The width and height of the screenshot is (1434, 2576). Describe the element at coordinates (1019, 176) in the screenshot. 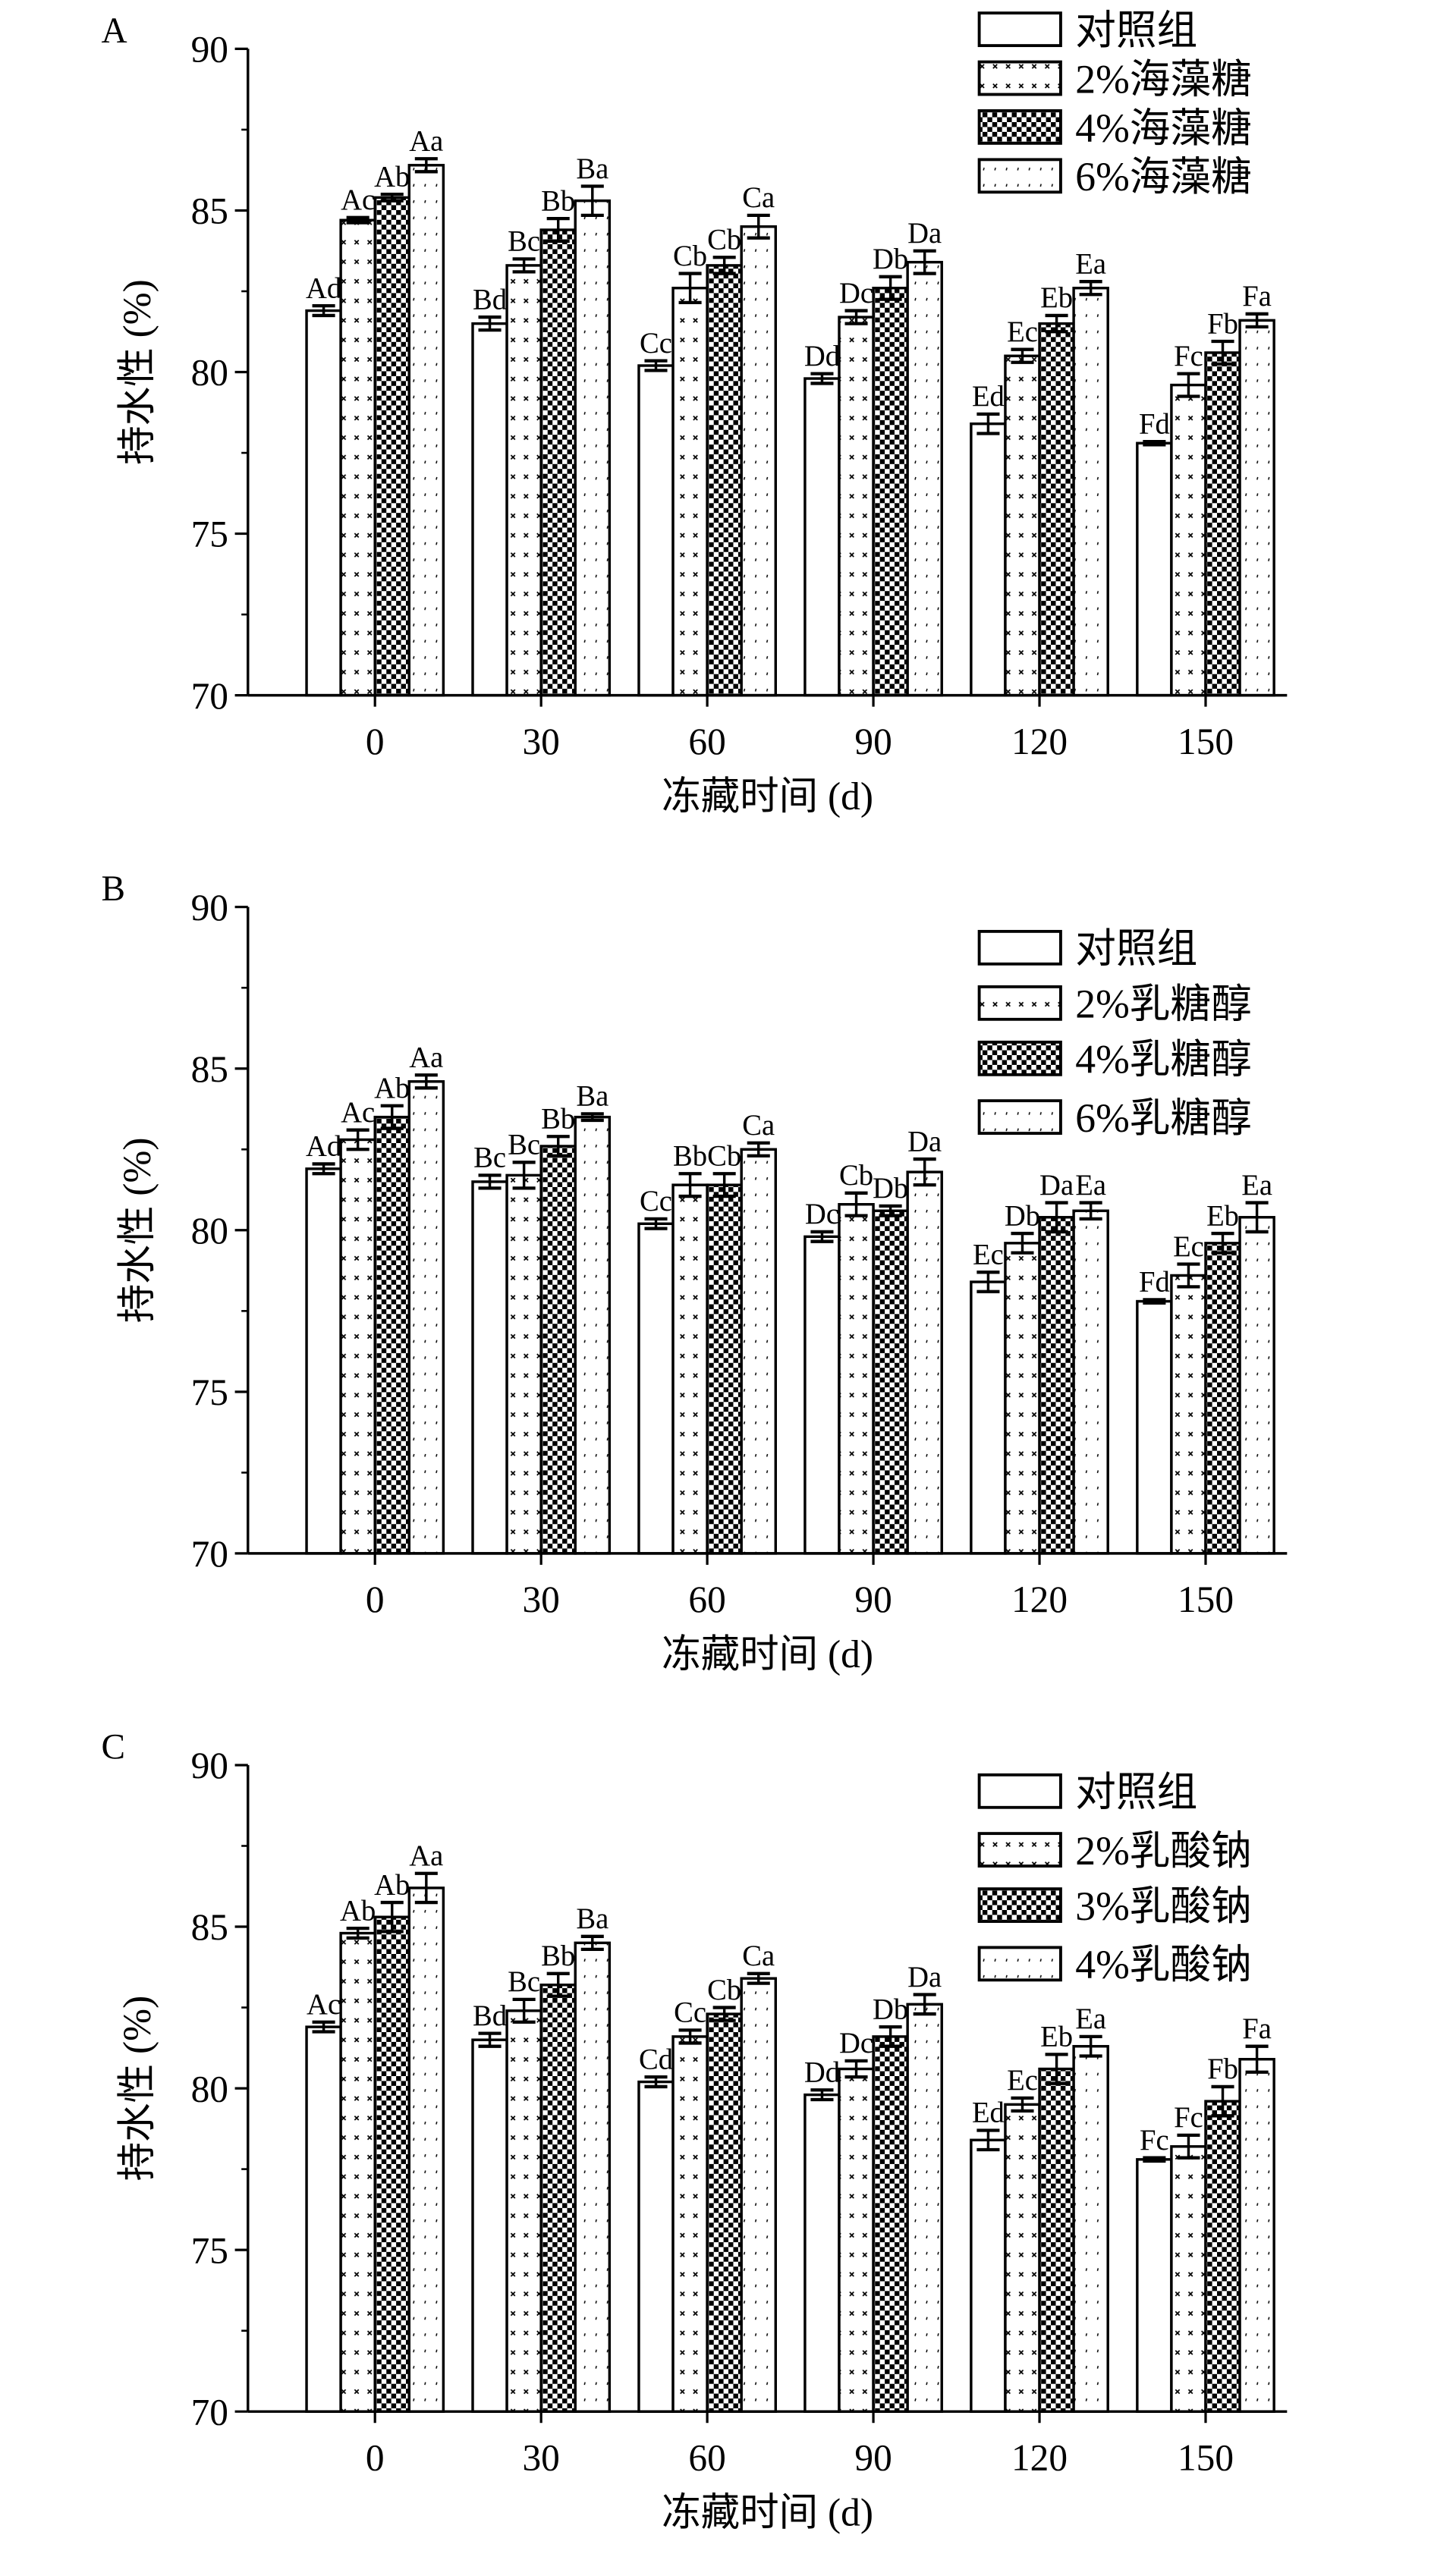

I see `legend-swatch-dots` at that location.